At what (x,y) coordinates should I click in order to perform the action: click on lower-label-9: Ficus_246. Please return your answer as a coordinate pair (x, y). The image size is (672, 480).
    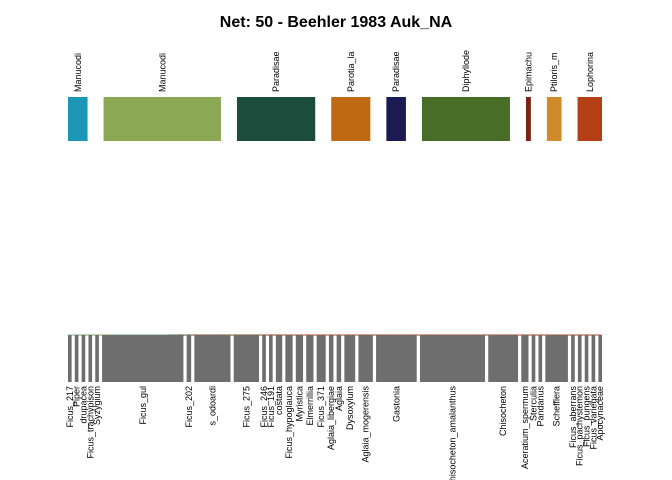
    Looking at the image, I should click on (264, 407).